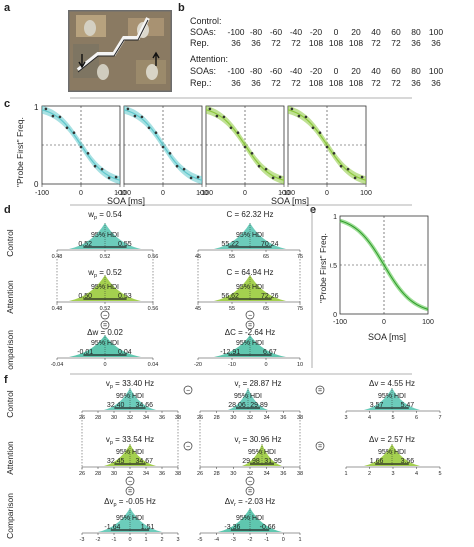  Describe the element at coordinates (232, 527) in the screenshot. I see `hdi-low: -3.36` at that location.